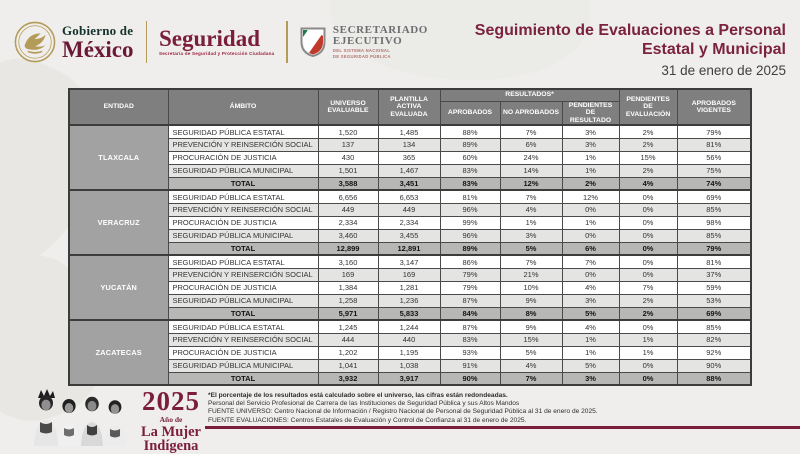 The height and width of the screenshot is (454, 800). What do you see at coordinates (713, 49) in the screenshot?
I see `report-title-line-2: Estatal y Municipal` at bounding box center [713, 49].